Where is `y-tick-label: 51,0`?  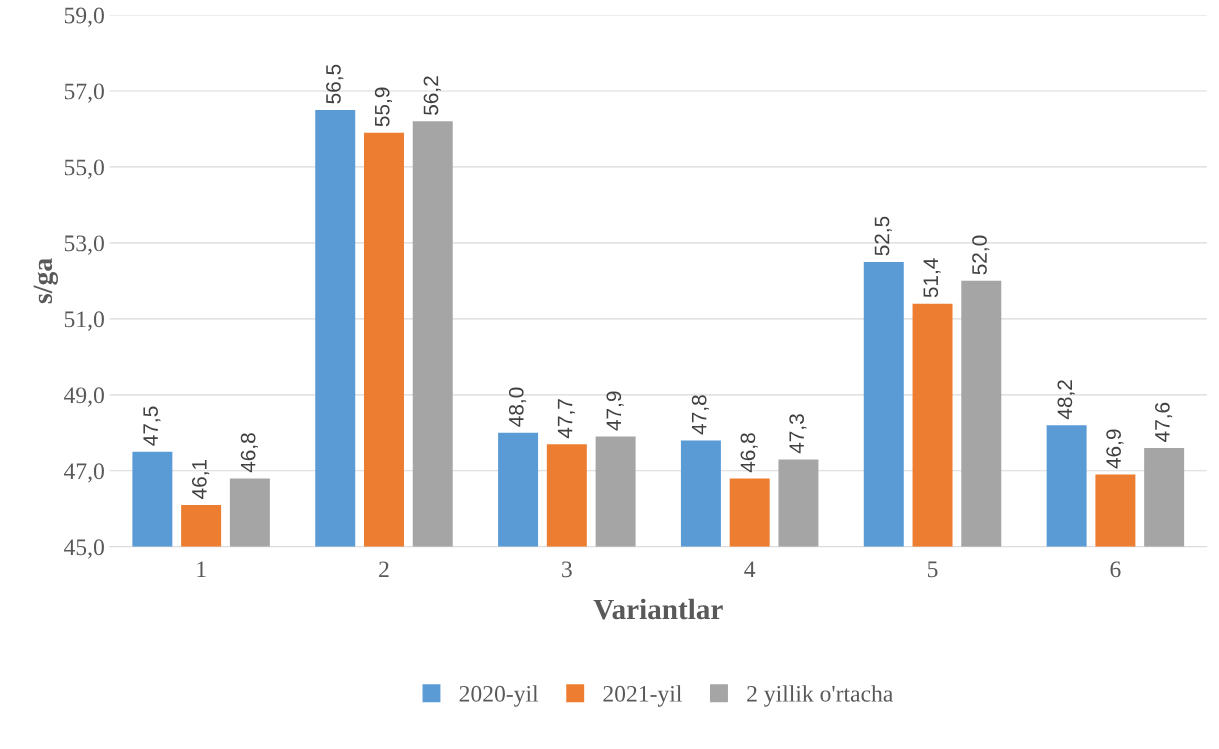
y-tick-label: 51,0 is located at coordinates (84, 321).